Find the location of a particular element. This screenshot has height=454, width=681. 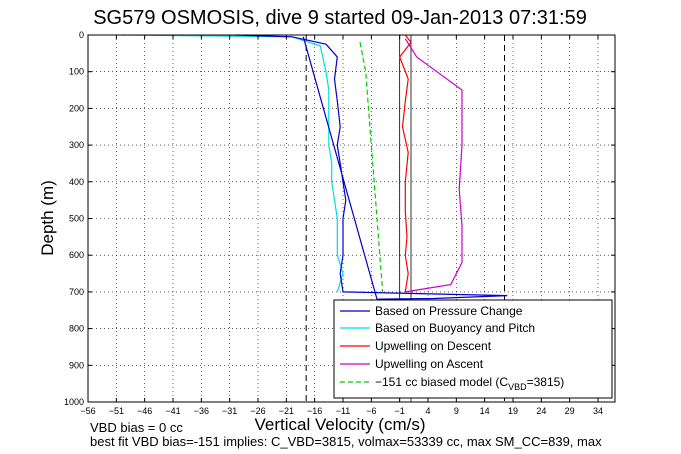

legend-label-upwelling-ascent: Upwelling on Ascent is located at coordinates (429, 364).